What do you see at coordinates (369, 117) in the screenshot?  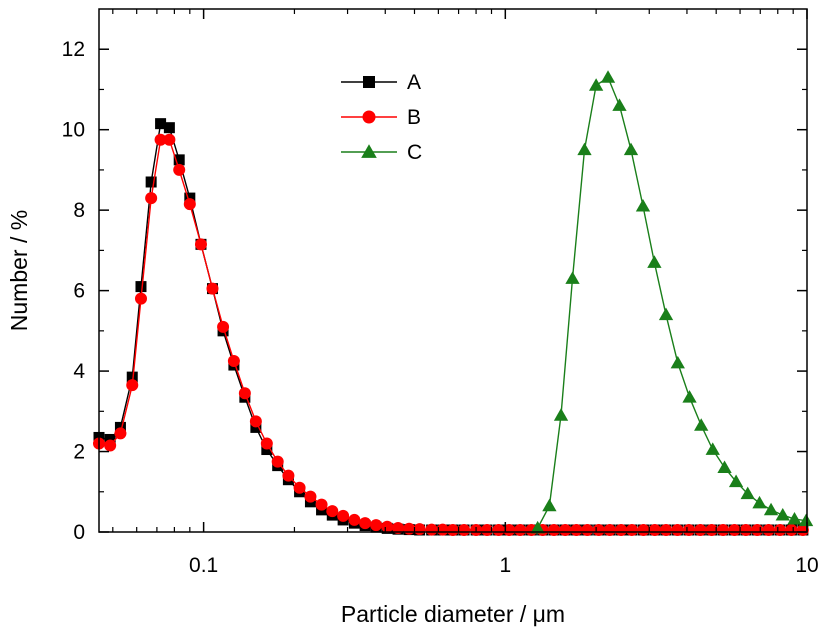 I see `marker-circle` at bounding box center [369, 117].